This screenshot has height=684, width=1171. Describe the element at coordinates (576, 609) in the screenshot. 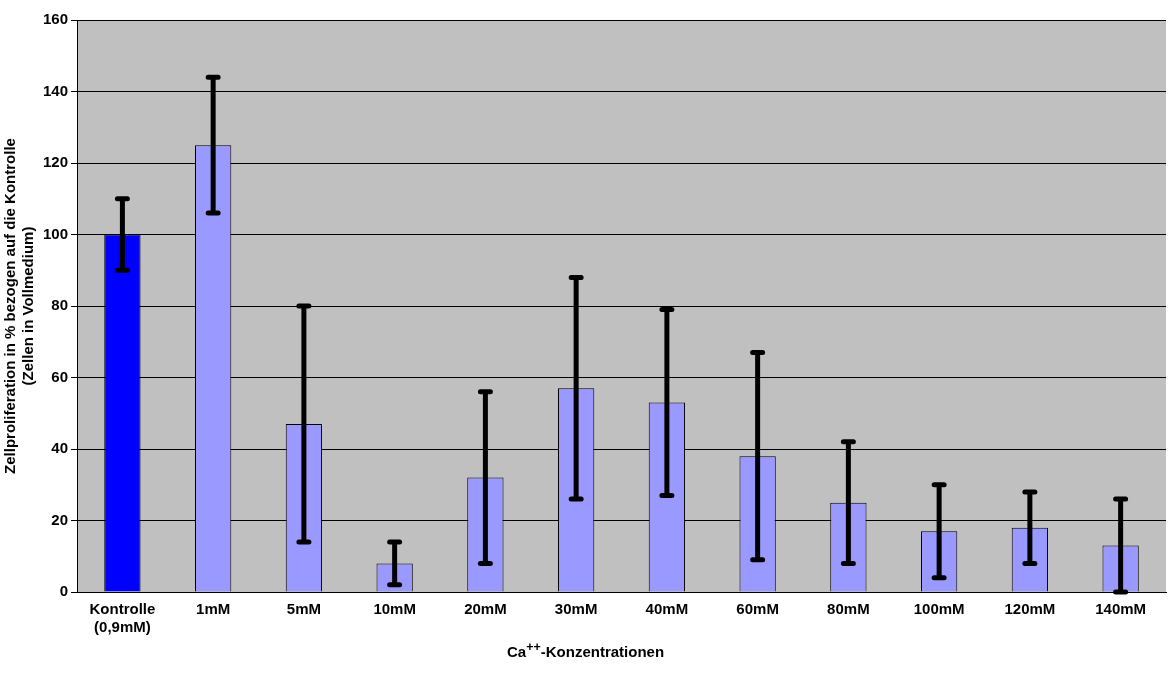

I see `x-tick-label: 30mM` at that location.